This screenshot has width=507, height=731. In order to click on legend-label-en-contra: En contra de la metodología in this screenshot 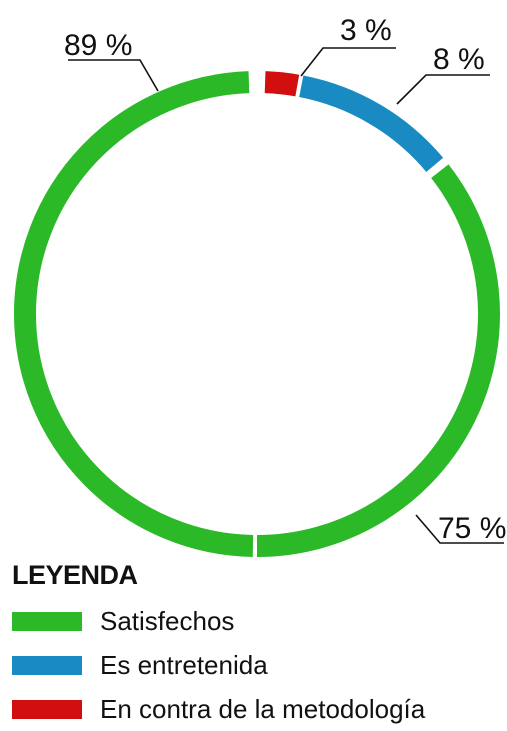, I will do `click(263, 708)`.